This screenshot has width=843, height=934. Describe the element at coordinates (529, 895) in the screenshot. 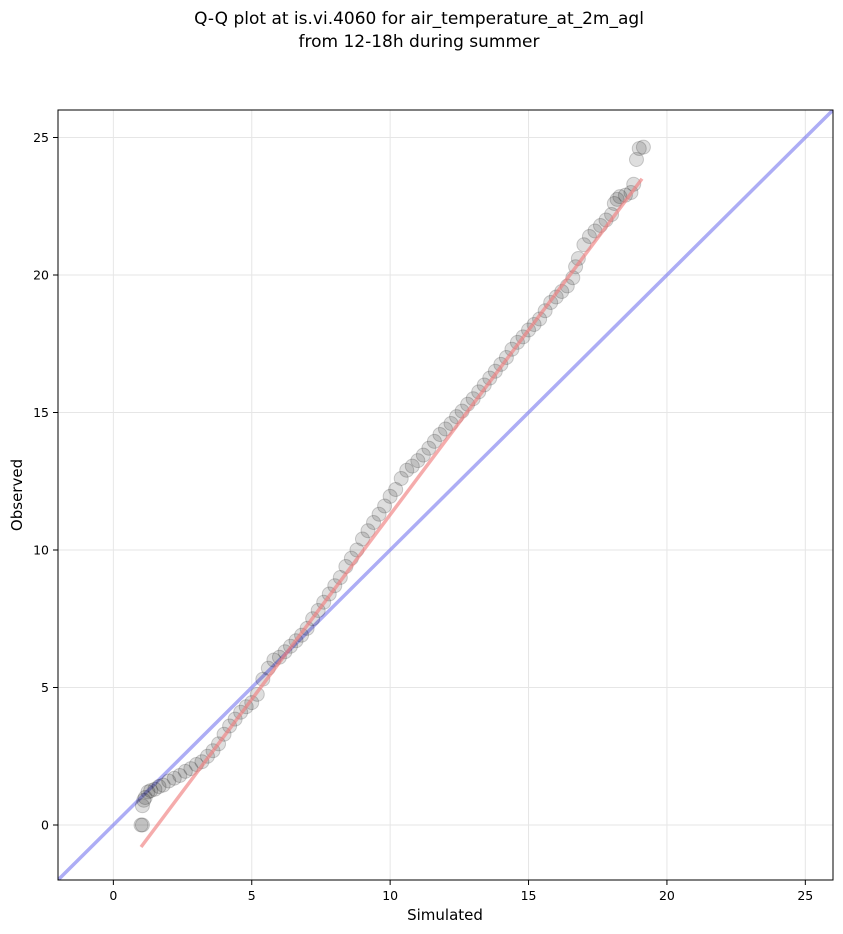

I see `x-tick-label: 15` at that location.